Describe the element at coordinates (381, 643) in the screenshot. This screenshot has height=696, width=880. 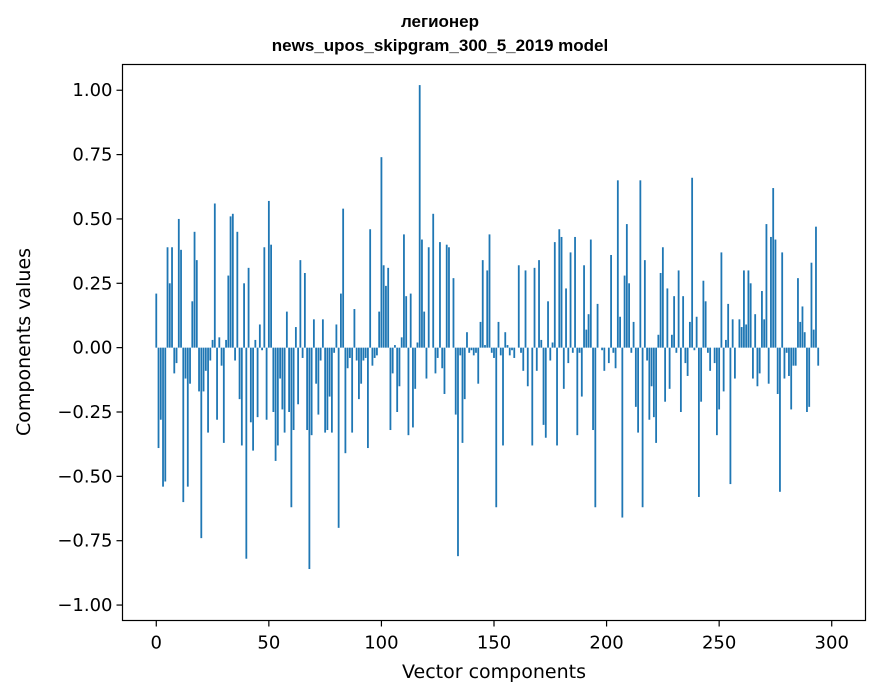
I see `x-tick-label: 100` at that location.